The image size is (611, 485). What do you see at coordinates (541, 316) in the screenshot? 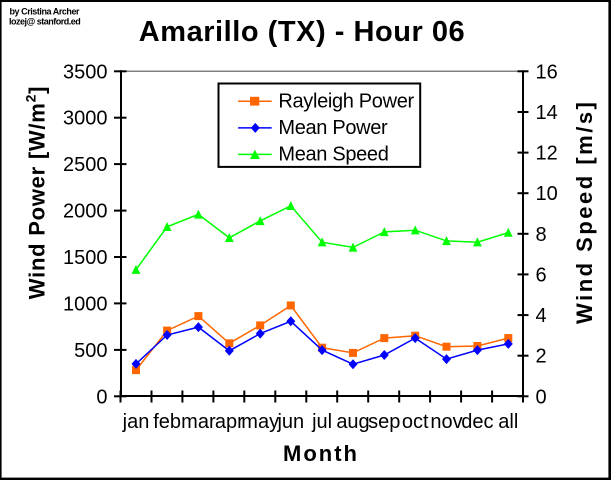
I see `svg-text: 4` at bounding box center [541, 316].